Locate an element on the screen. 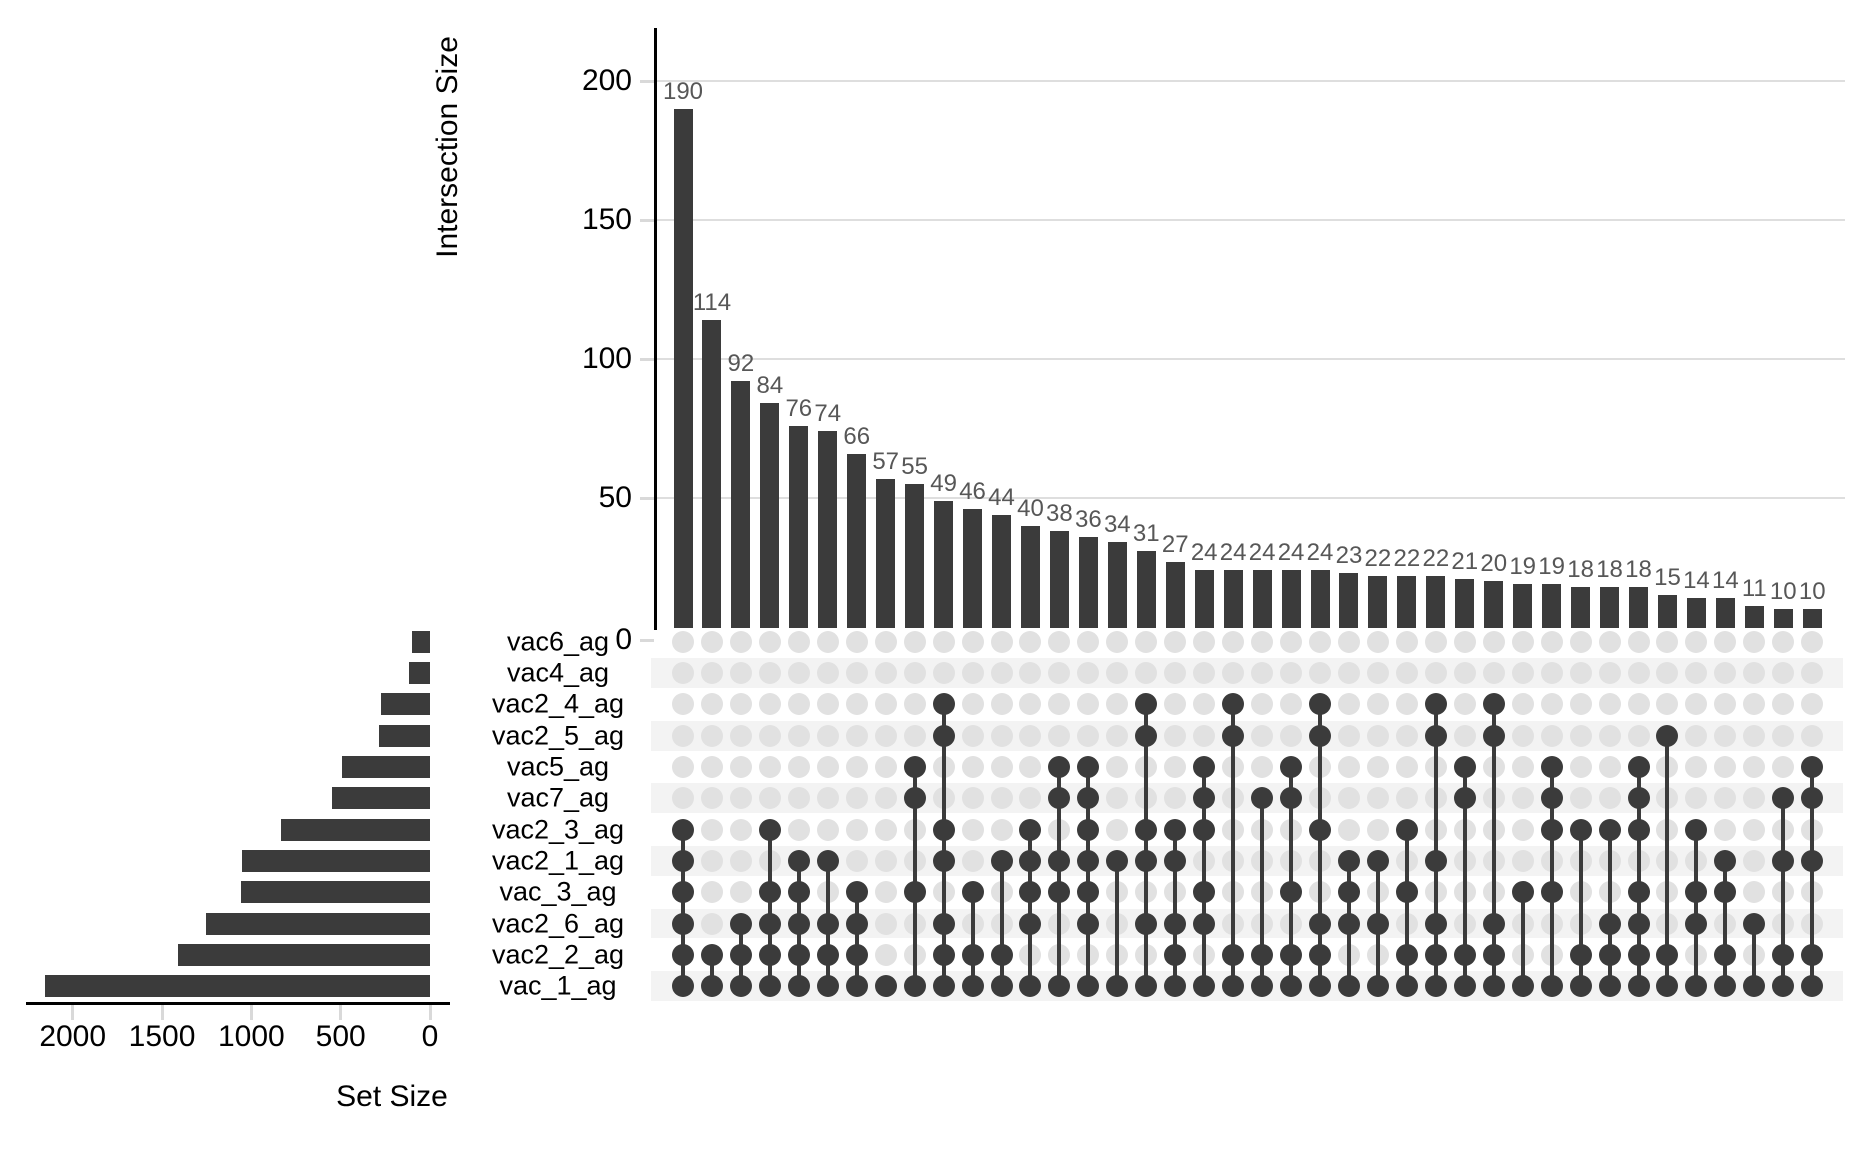 The width and height of the screenshot is (1872, 1152). set-row-label: vac2_2_ag is located at coordinates (558, 954).